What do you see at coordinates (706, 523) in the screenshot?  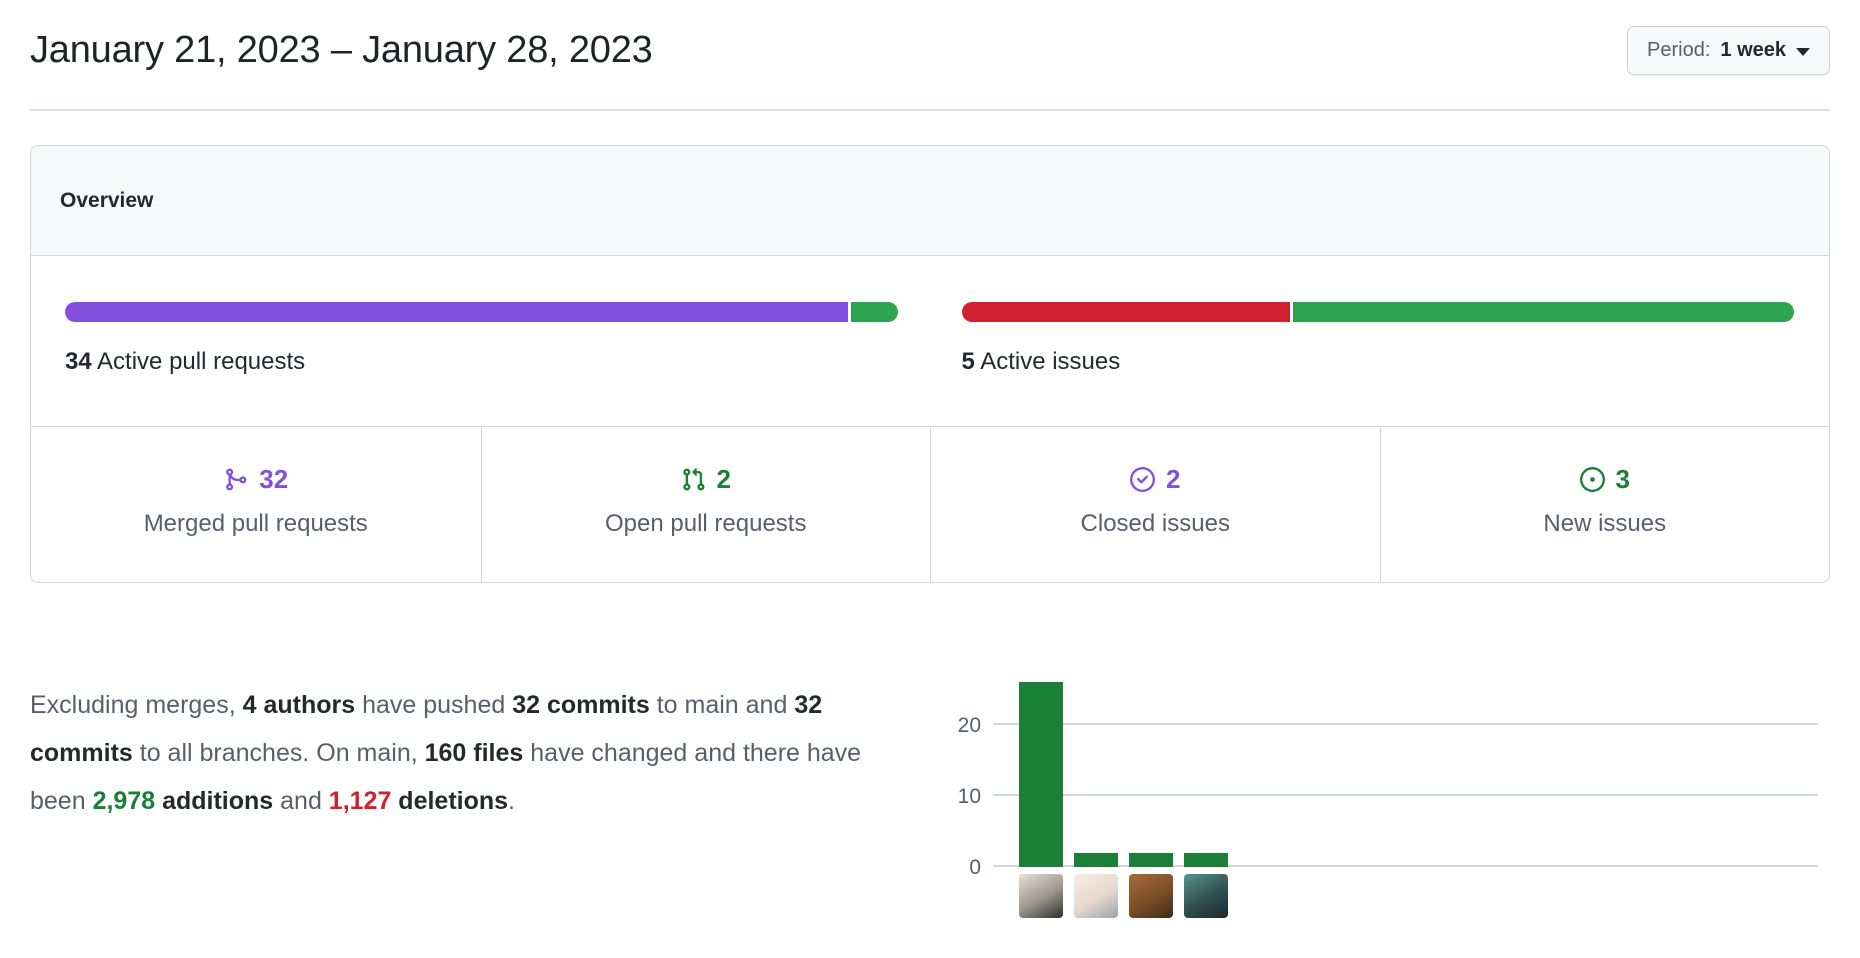 I see `stat-label: Open pull requests` at bounding box center [706, 523].